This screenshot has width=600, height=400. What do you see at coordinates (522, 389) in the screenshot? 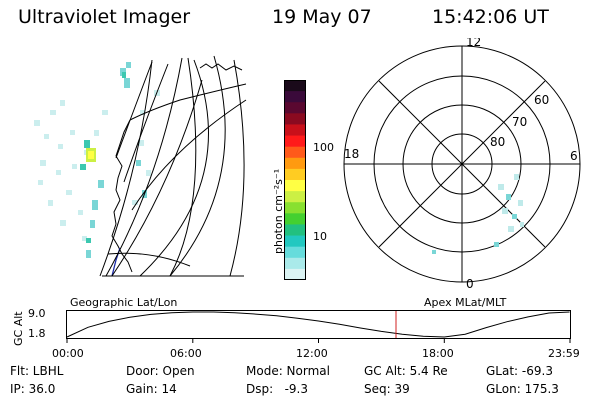
I see `footer-glon: GLon: 175.3` at bounding box center [522, 389].